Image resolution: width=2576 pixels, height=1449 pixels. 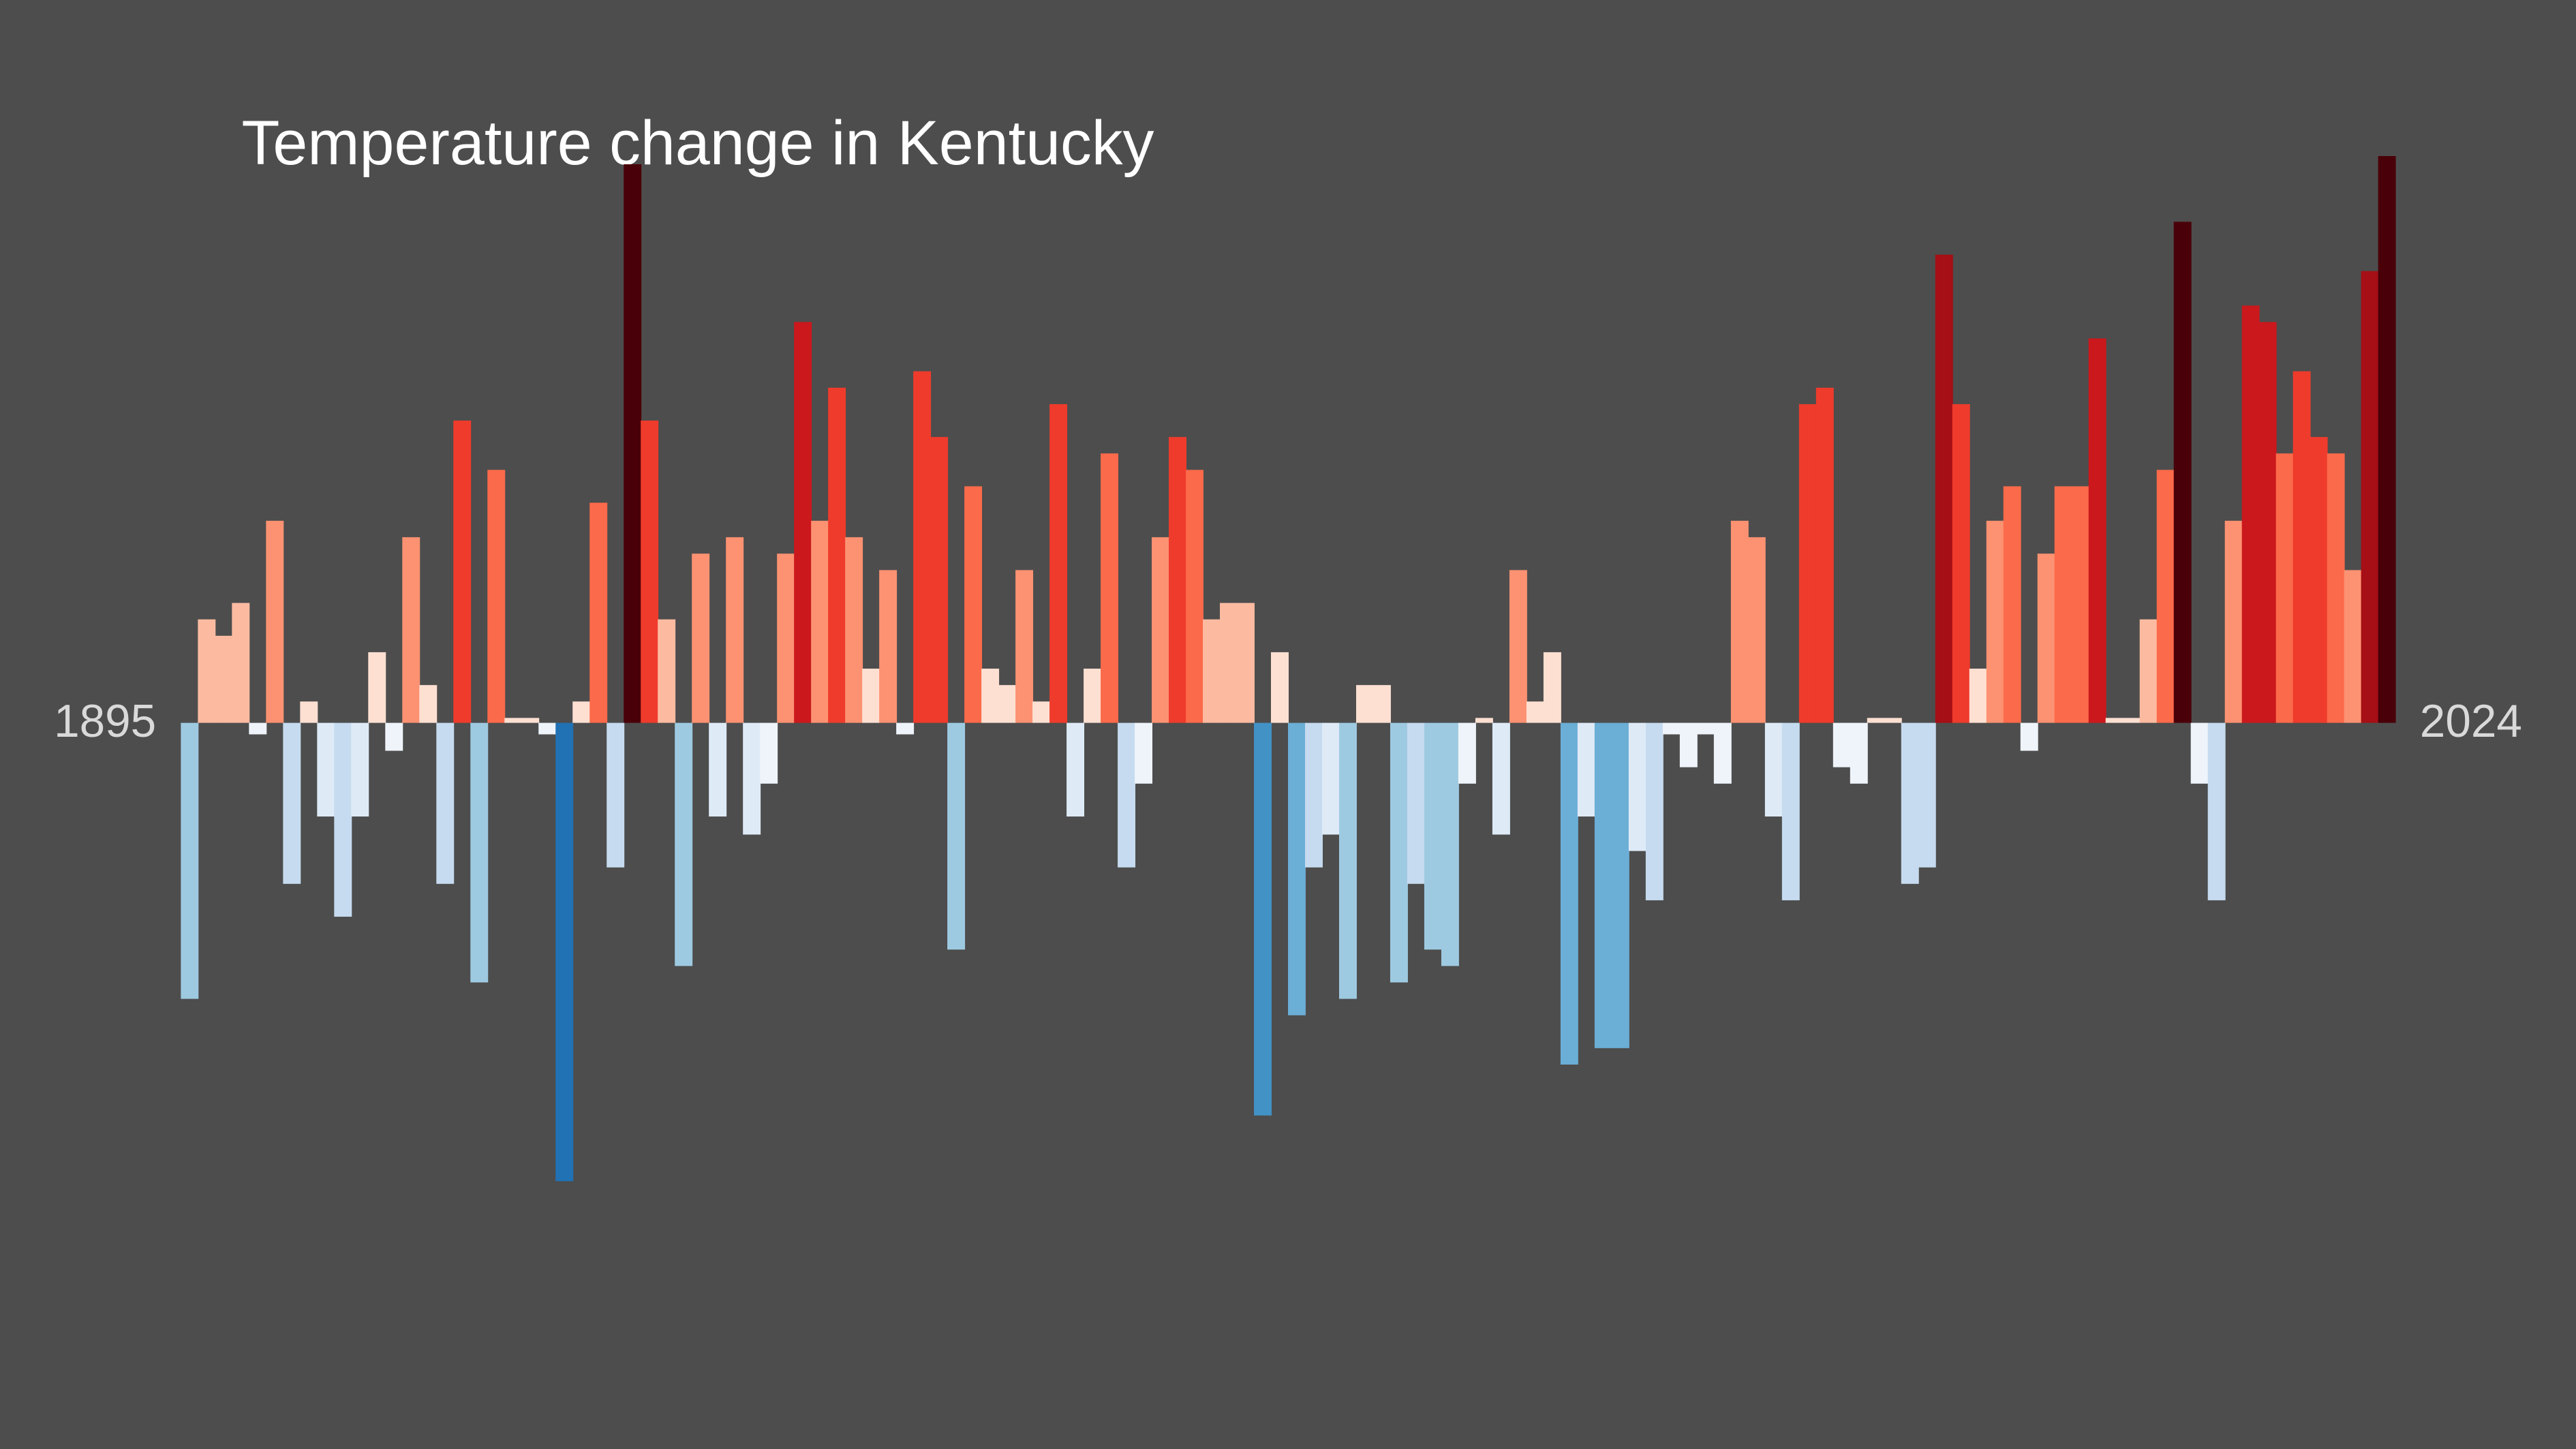 What do you see at coordinates (2471, 722) in the screenshot?
I see `x-tick-label: 2024` at bounding box center [2471, 722].